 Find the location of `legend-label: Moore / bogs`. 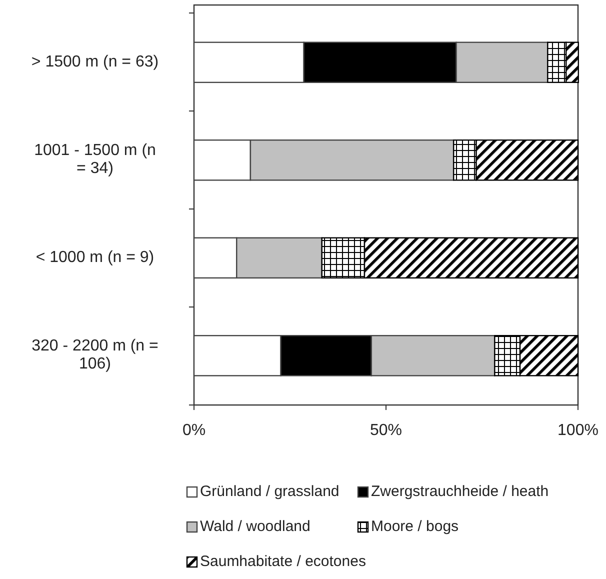

legend-label: Moore / bogs is located at coordinates (415, 526).